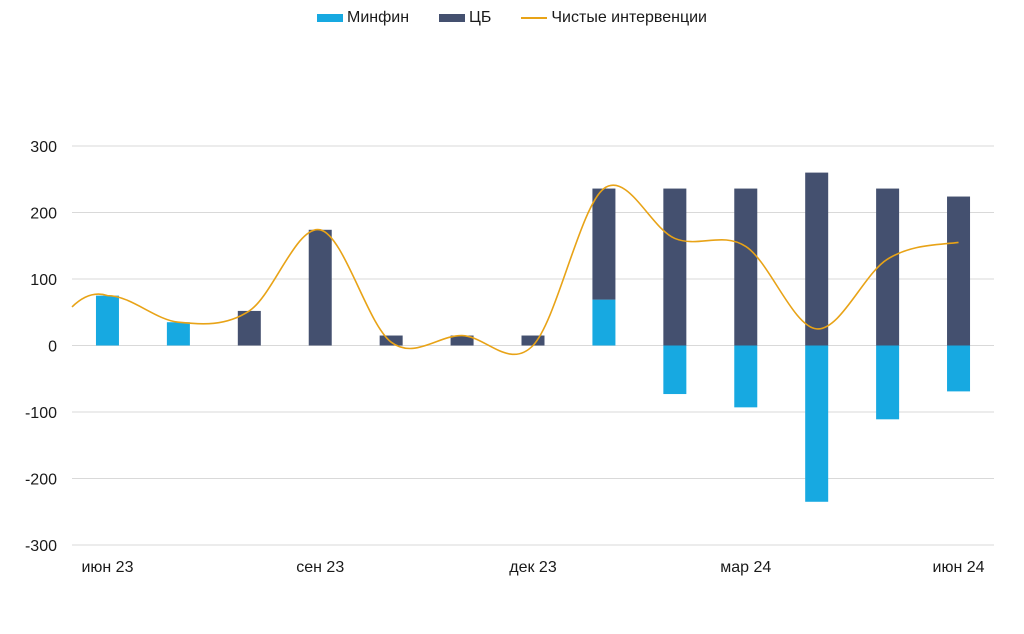 Image resolution: width=1024 pixels, height=634 pixels. I want to click on legend-item-cb: ЦБ, so click(465, 18).